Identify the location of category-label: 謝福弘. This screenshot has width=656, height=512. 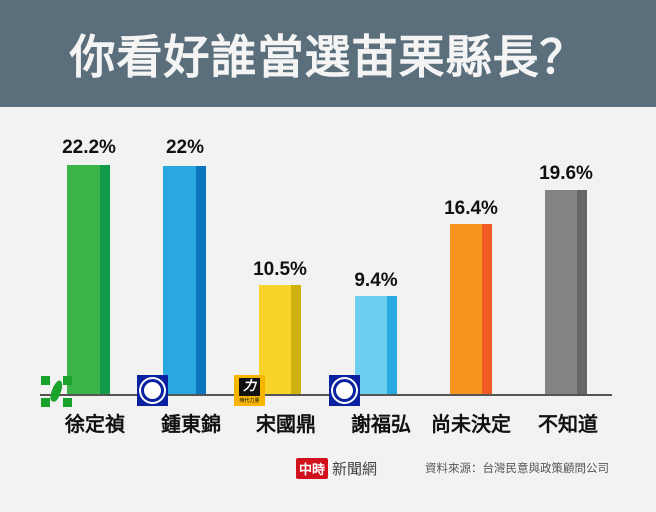
(381, 424).